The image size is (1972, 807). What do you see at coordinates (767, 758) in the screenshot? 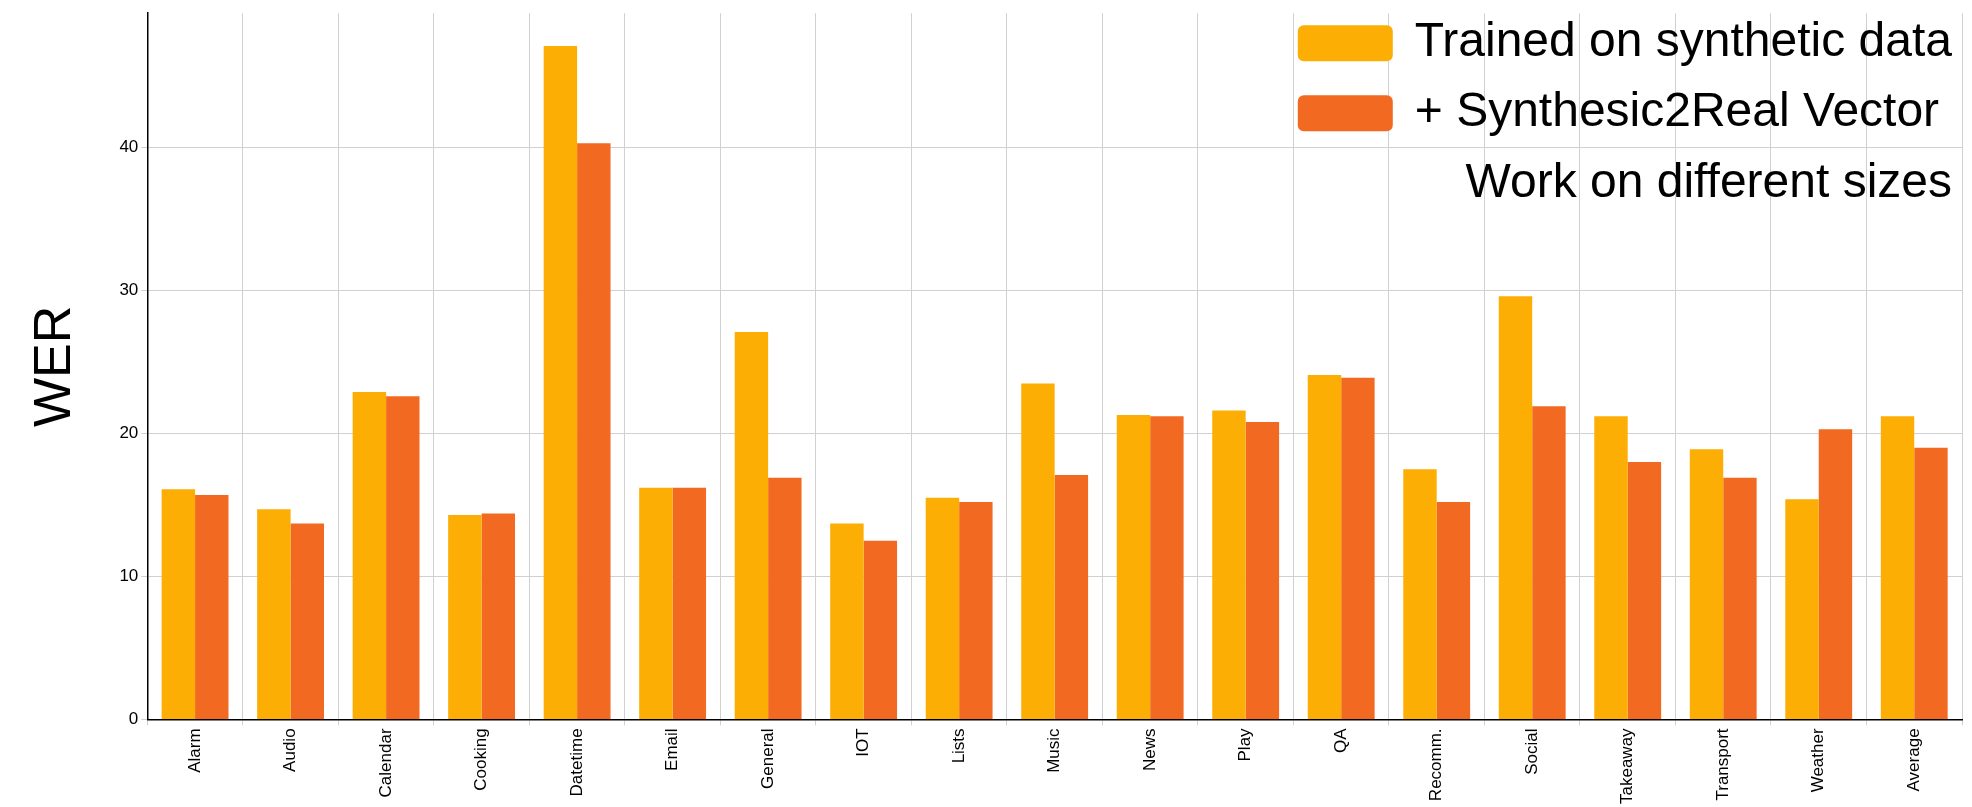
I see `x-tick-label: General` at bounding box center [767, 758].